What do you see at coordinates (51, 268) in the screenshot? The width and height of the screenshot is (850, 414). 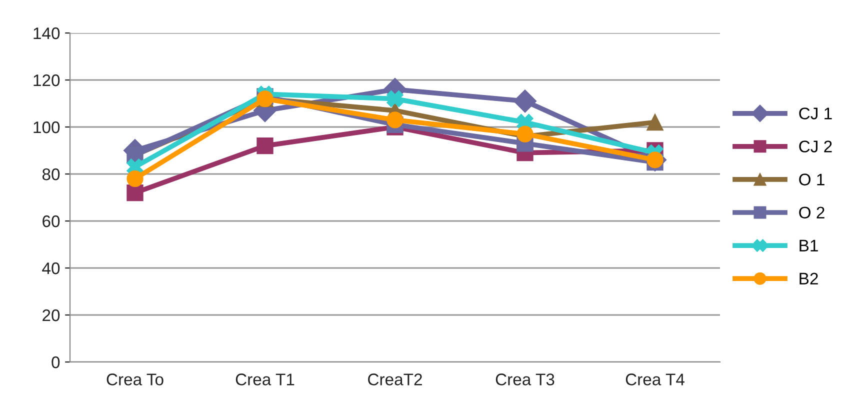 I see `y-tick-label: 40` at bounding box center [51, 268].